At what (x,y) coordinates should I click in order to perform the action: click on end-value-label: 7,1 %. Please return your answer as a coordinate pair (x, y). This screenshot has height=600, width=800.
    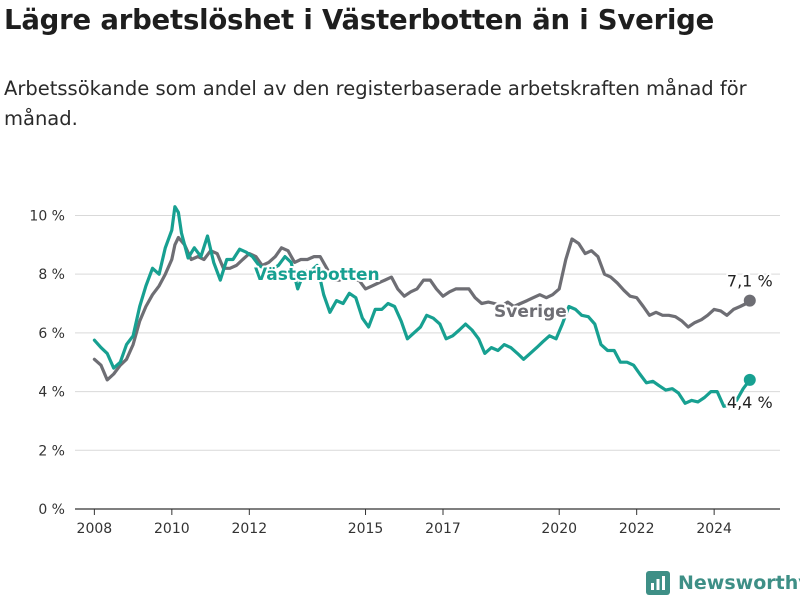
    Looking at the image, I should click on (750, 281).